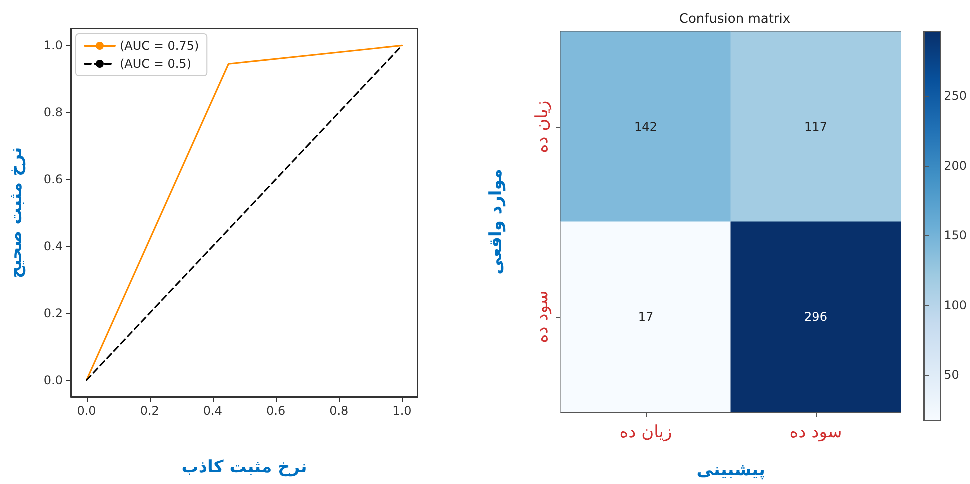 The width and height of the screenshot is (970, 484). Describe the element at coordinates (816, 317) in the screenshot. I see `data-label: 296` at that location.